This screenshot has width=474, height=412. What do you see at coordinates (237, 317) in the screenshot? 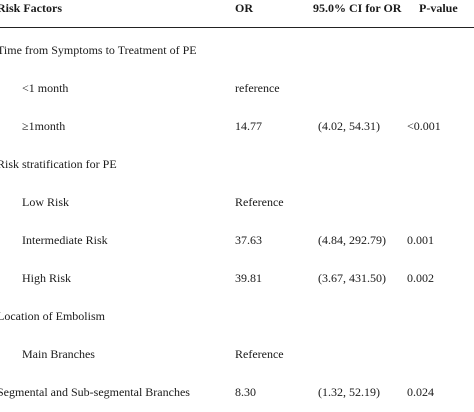
I see `table-row: Location of Embolism` at bounding box center [237, 317].